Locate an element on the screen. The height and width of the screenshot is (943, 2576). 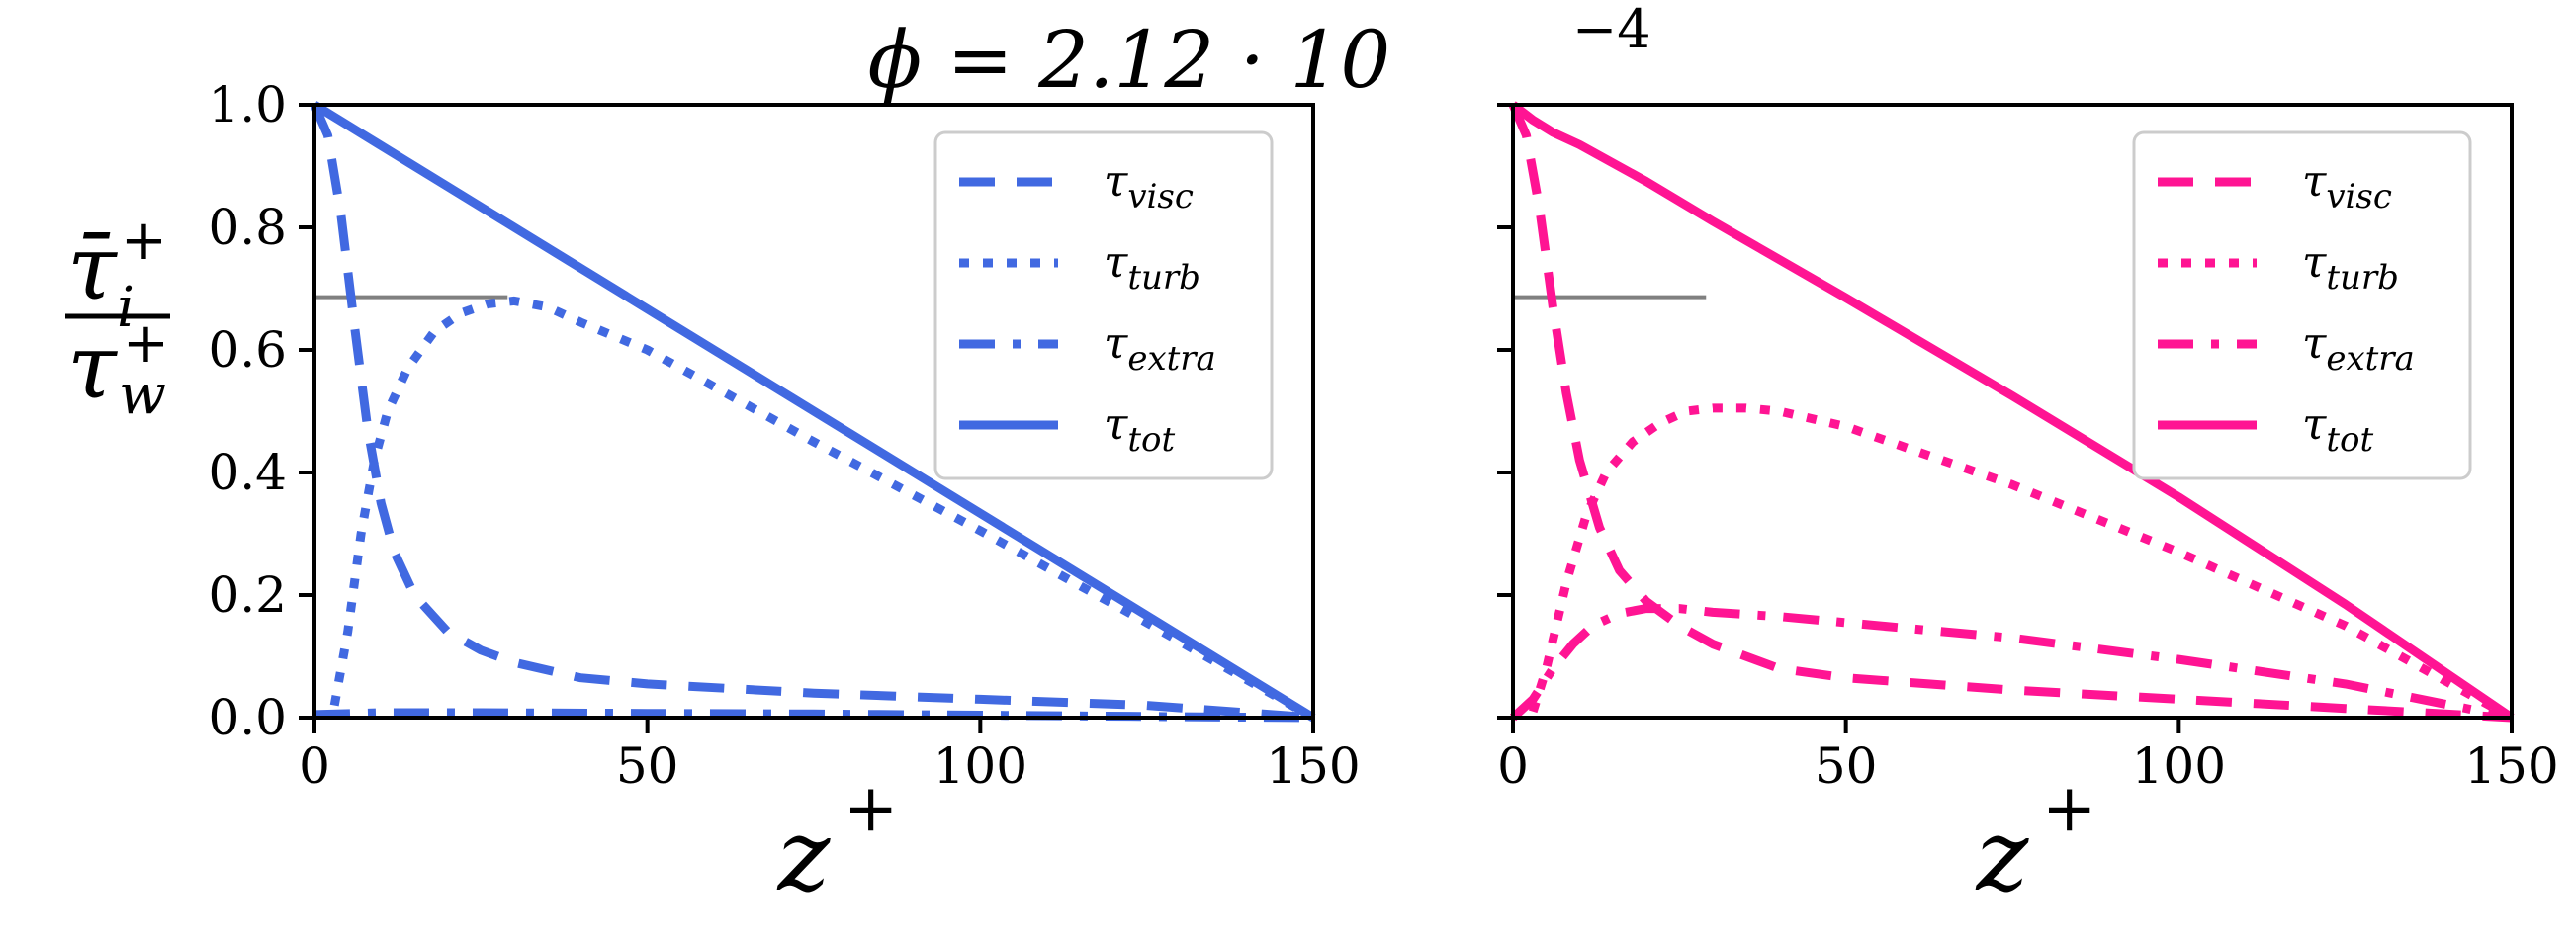
y-label-denominator: τ is located at coordinates (92, 367).